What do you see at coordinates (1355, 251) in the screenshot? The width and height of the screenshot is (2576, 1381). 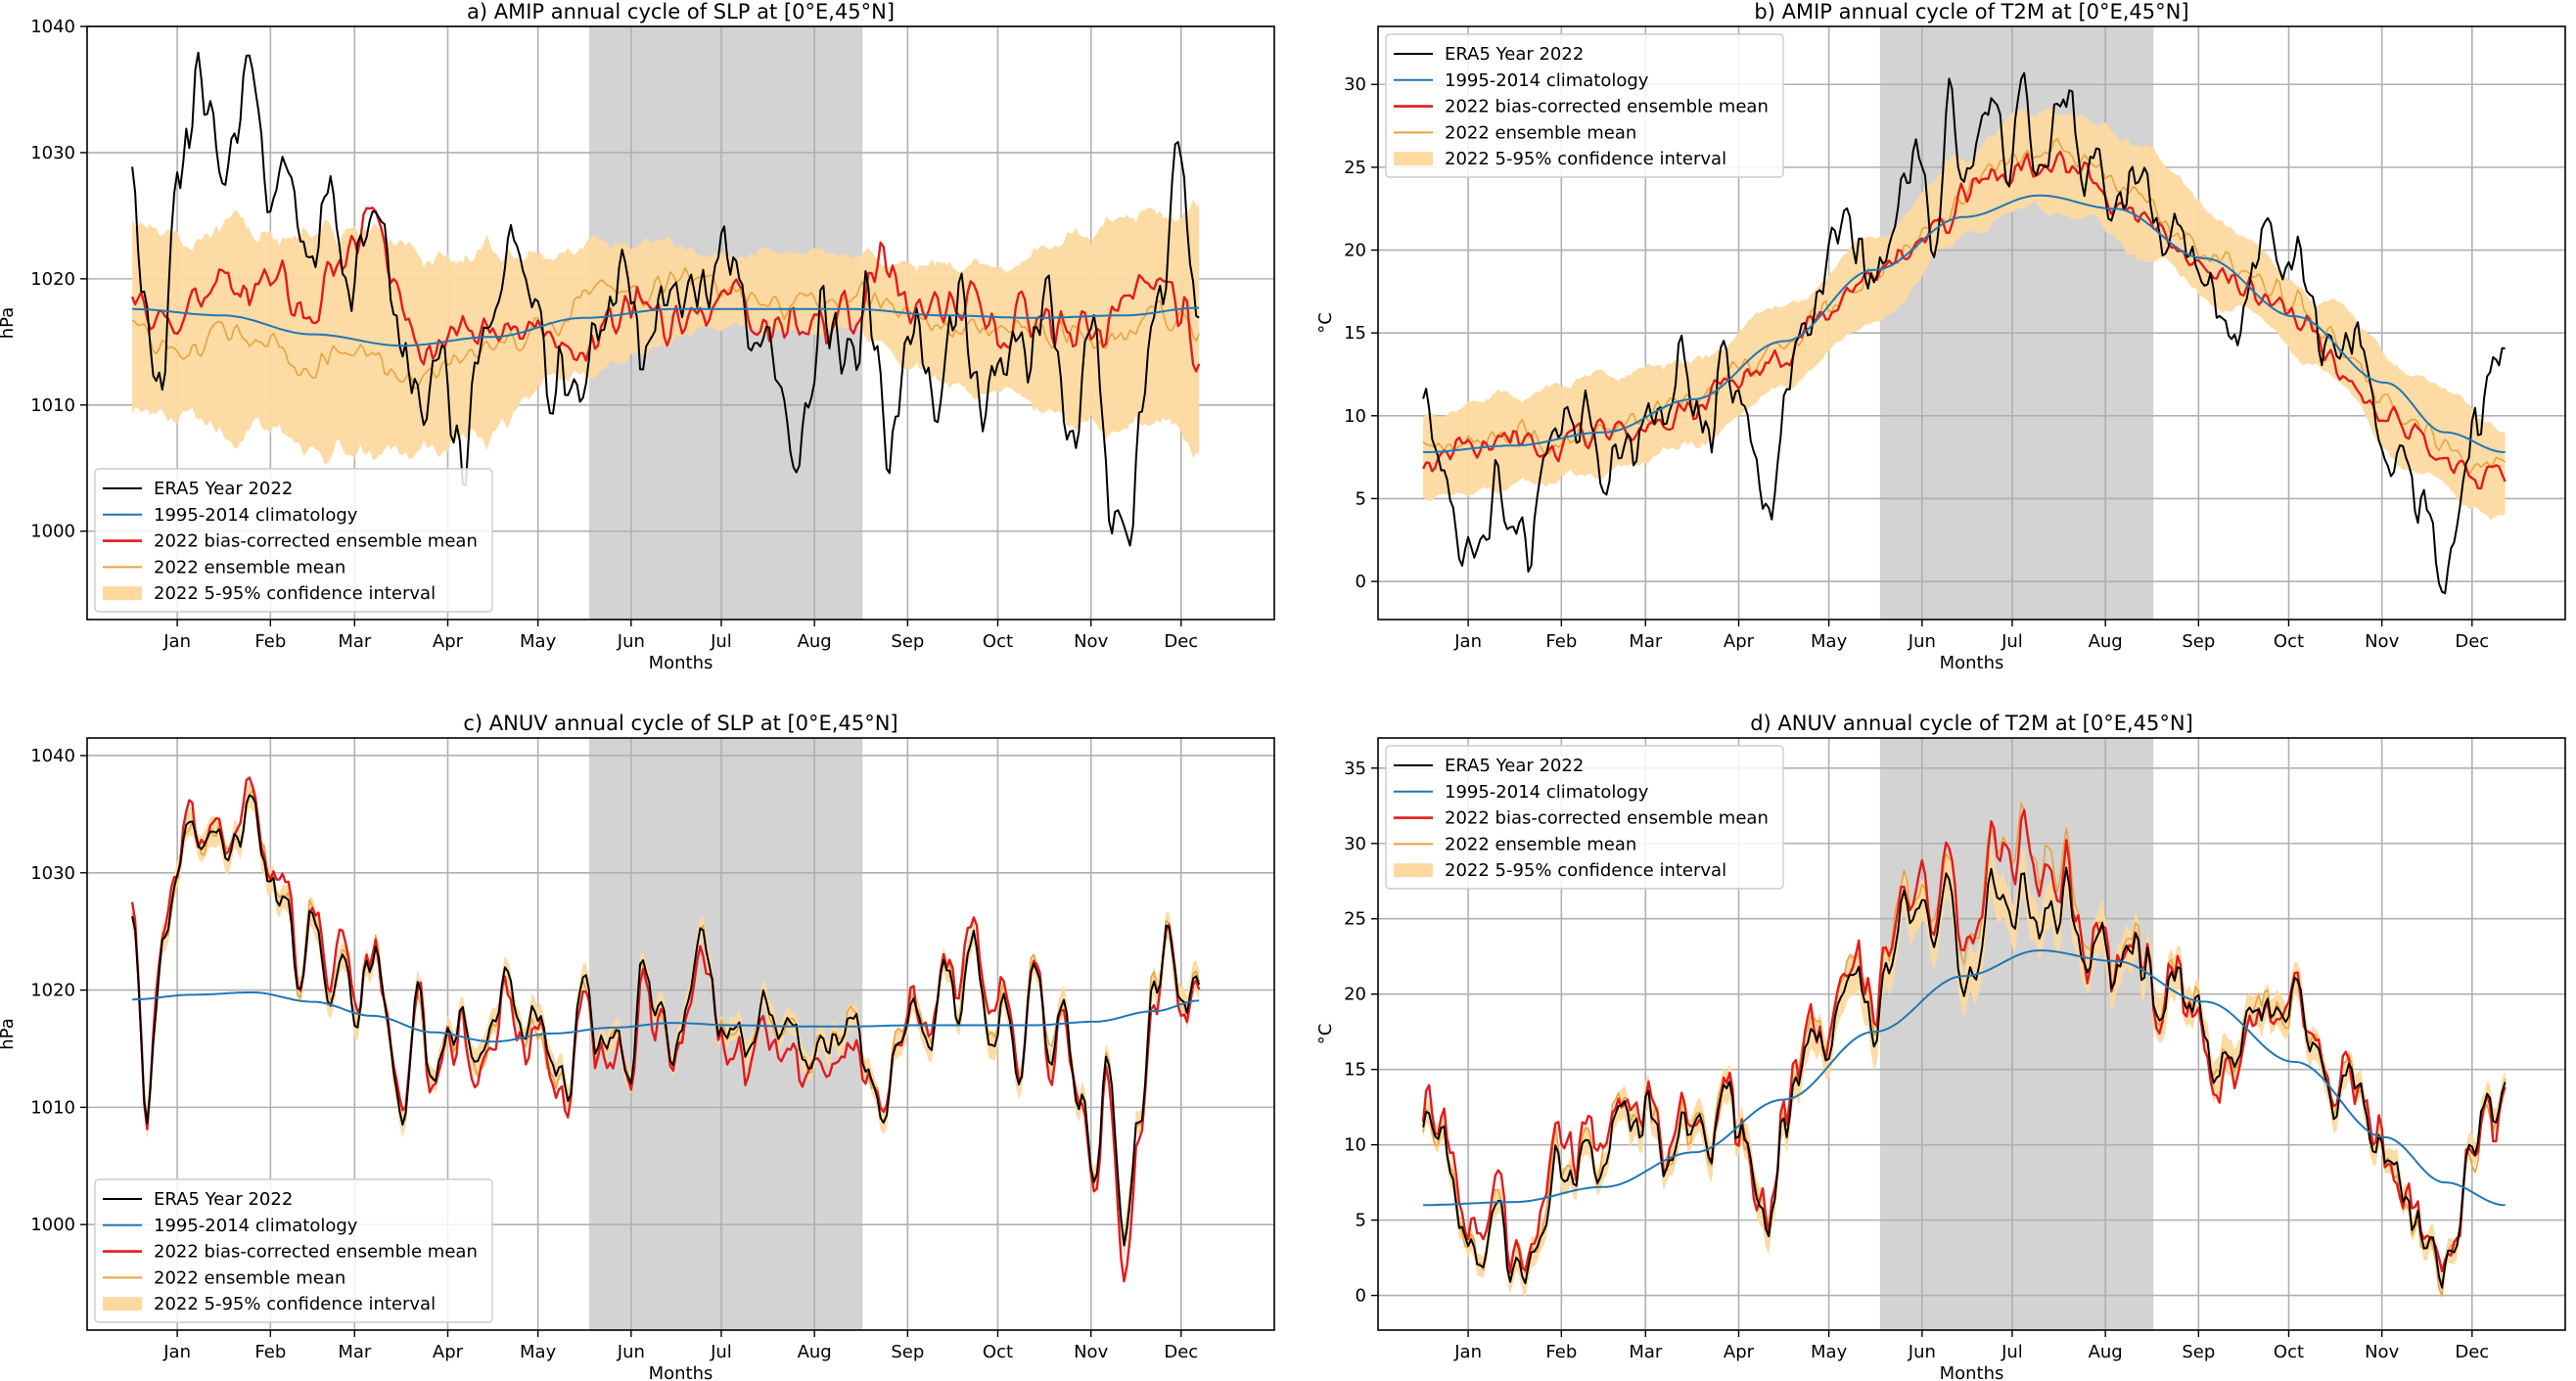 I see `y-tick-label: 20` at bounding box center [1355, 251].